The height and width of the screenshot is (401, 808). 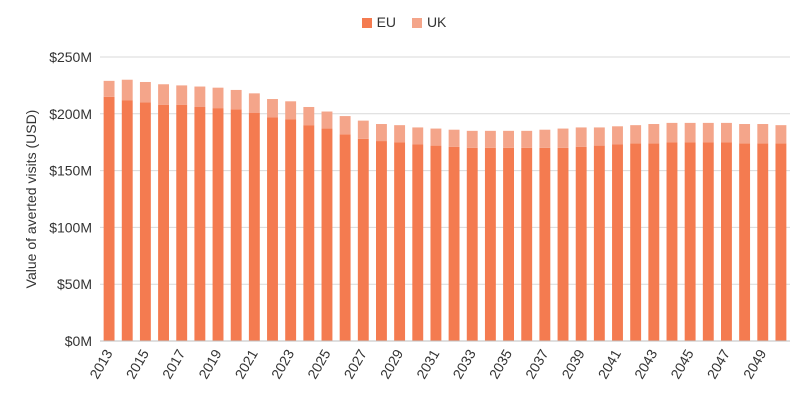 What do you see at coordinates (145, 221) in the screenshot?
I see `bar-eu-2015` at bounding box center [145, 221].